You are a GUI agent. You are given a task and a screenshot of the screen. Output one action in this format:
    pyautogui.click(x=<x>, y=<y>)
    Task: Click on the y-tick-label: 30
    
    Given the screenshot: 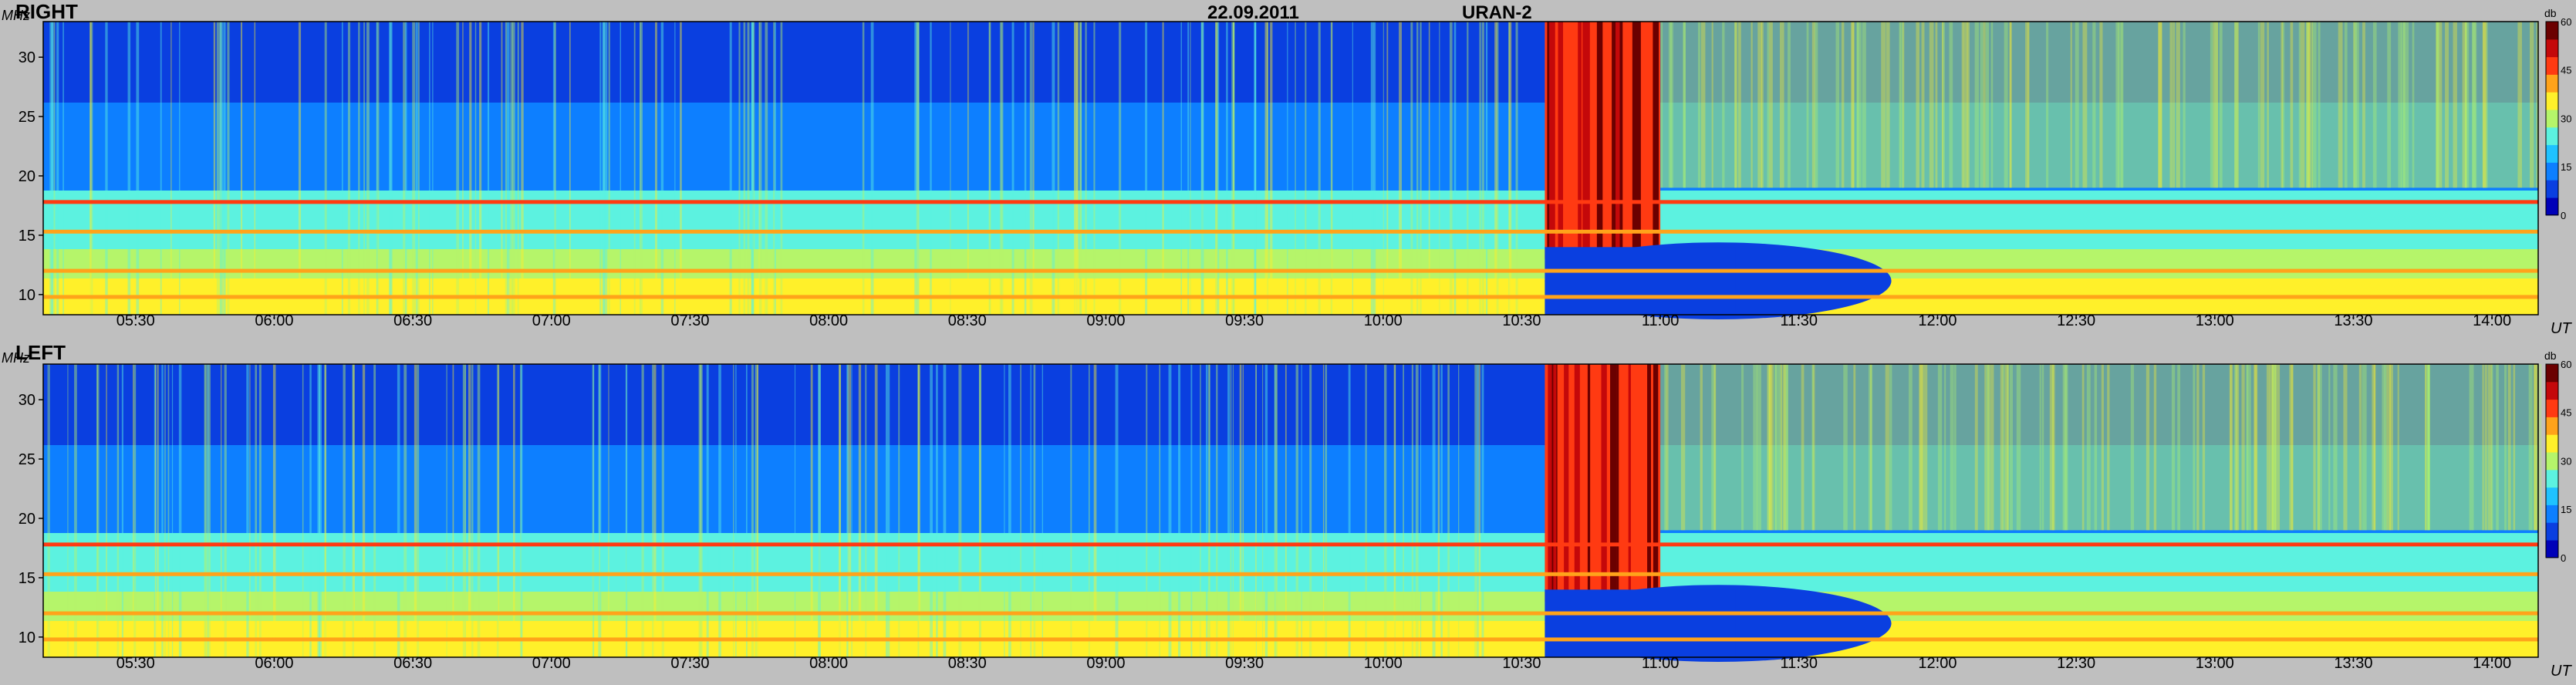 What is the action you would take?
    pyautogui.click(x=27, y=57)
    